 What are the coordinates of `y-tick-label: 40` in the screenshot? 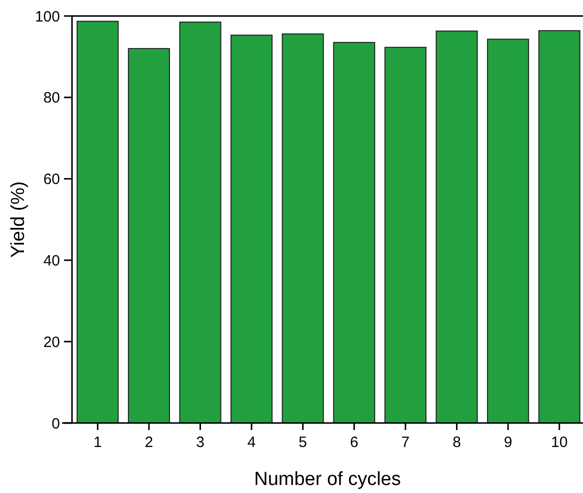 It's located at (51, 261).